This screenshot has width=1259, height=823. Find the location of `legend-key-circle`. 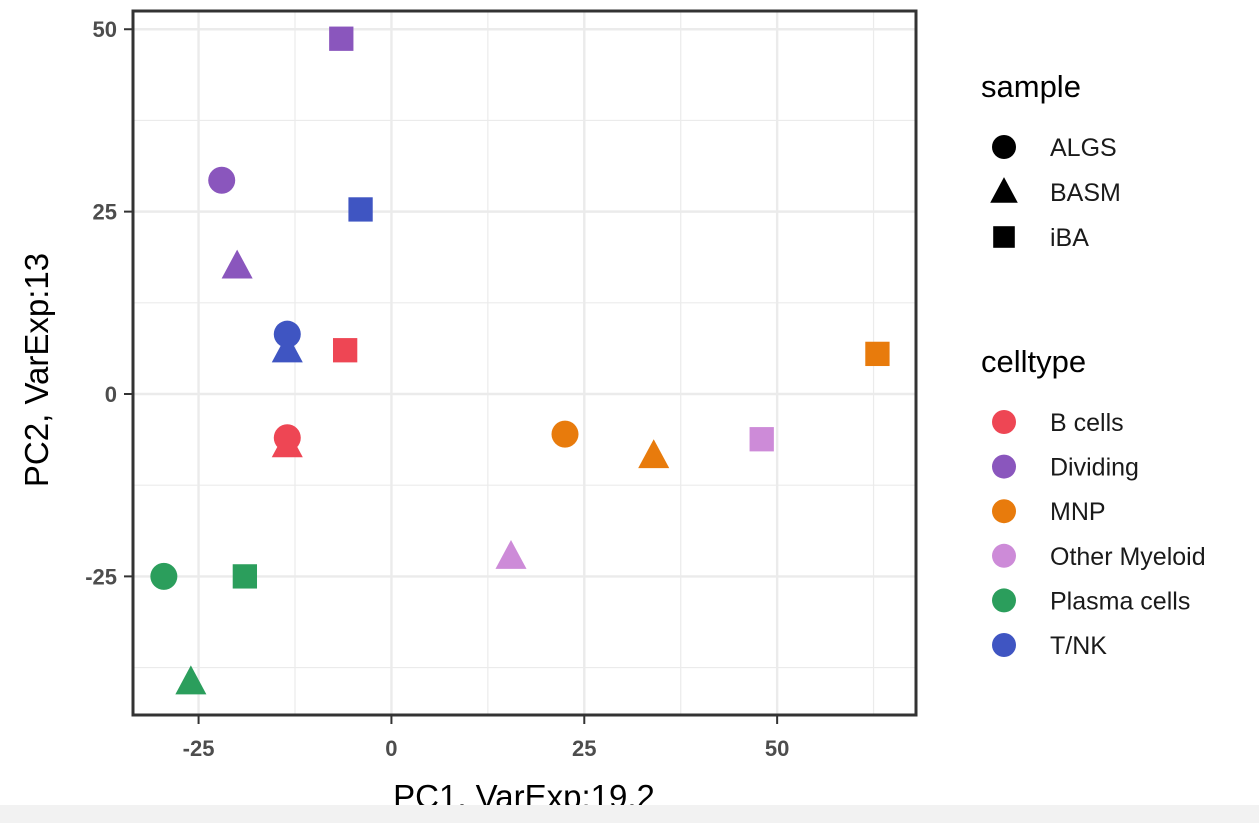

legend-key-circle is located at coordinates (1004, 147).